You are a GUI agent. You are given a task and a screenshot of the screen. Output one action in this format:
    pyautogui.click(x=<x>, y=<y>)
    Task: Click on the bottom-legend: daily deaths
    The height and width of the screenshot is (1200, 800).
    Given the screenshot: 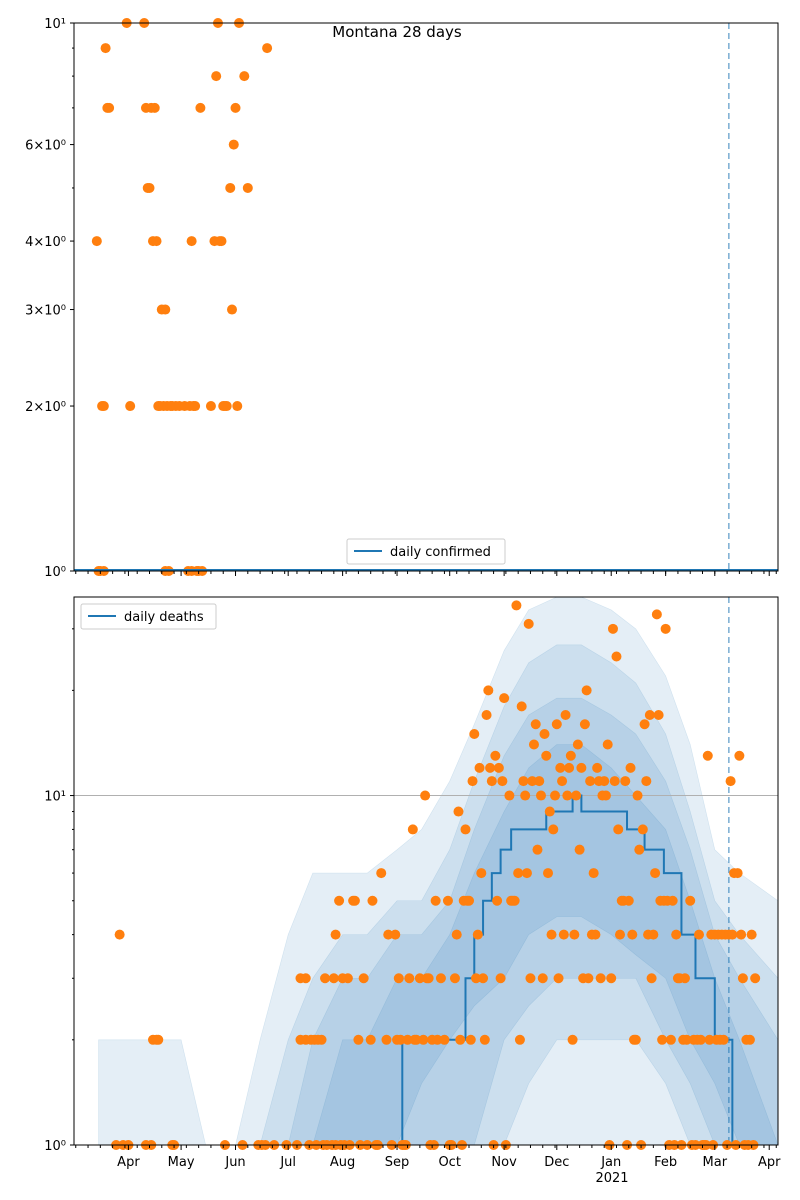 What is the action you would take?
    pyautogui.click(x=148, y=616)
    